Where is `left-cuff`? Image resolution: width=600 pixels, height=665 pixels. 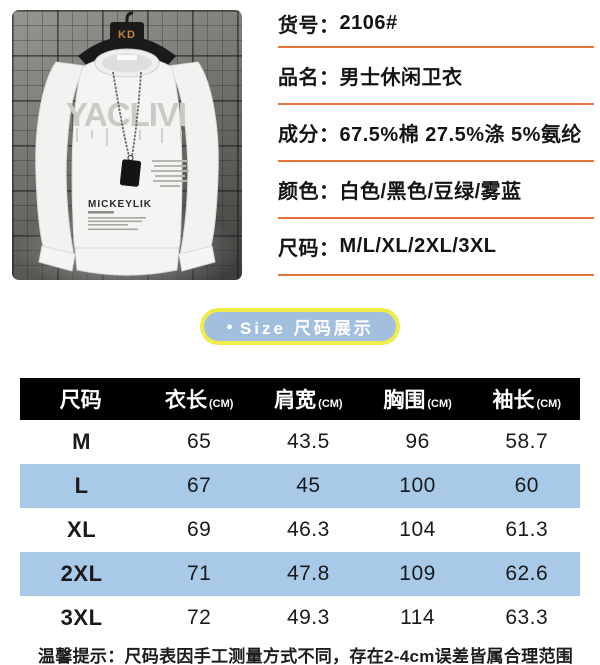
left-cuff is located at coordinates (57, 258).